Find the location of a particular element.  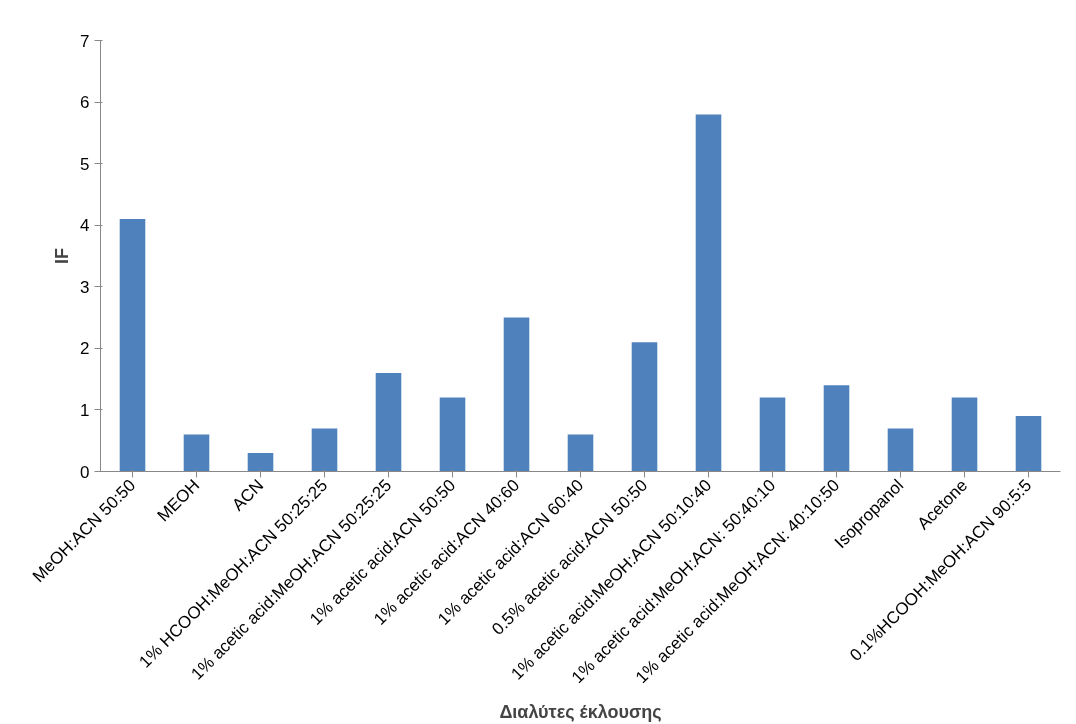

y-tick-label: 1 is located at coordinates (85, 410).